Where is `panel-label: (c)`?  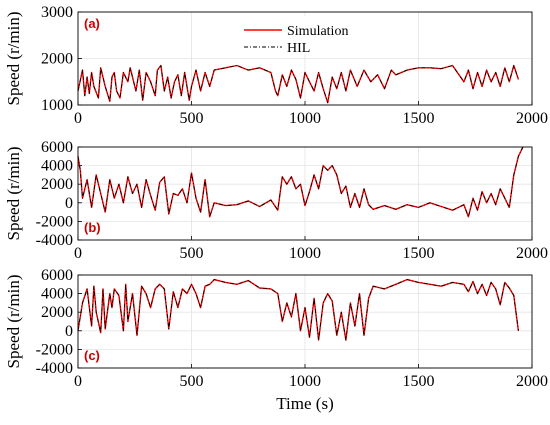 panel-label: (c) is located at coordinates (92, 355).